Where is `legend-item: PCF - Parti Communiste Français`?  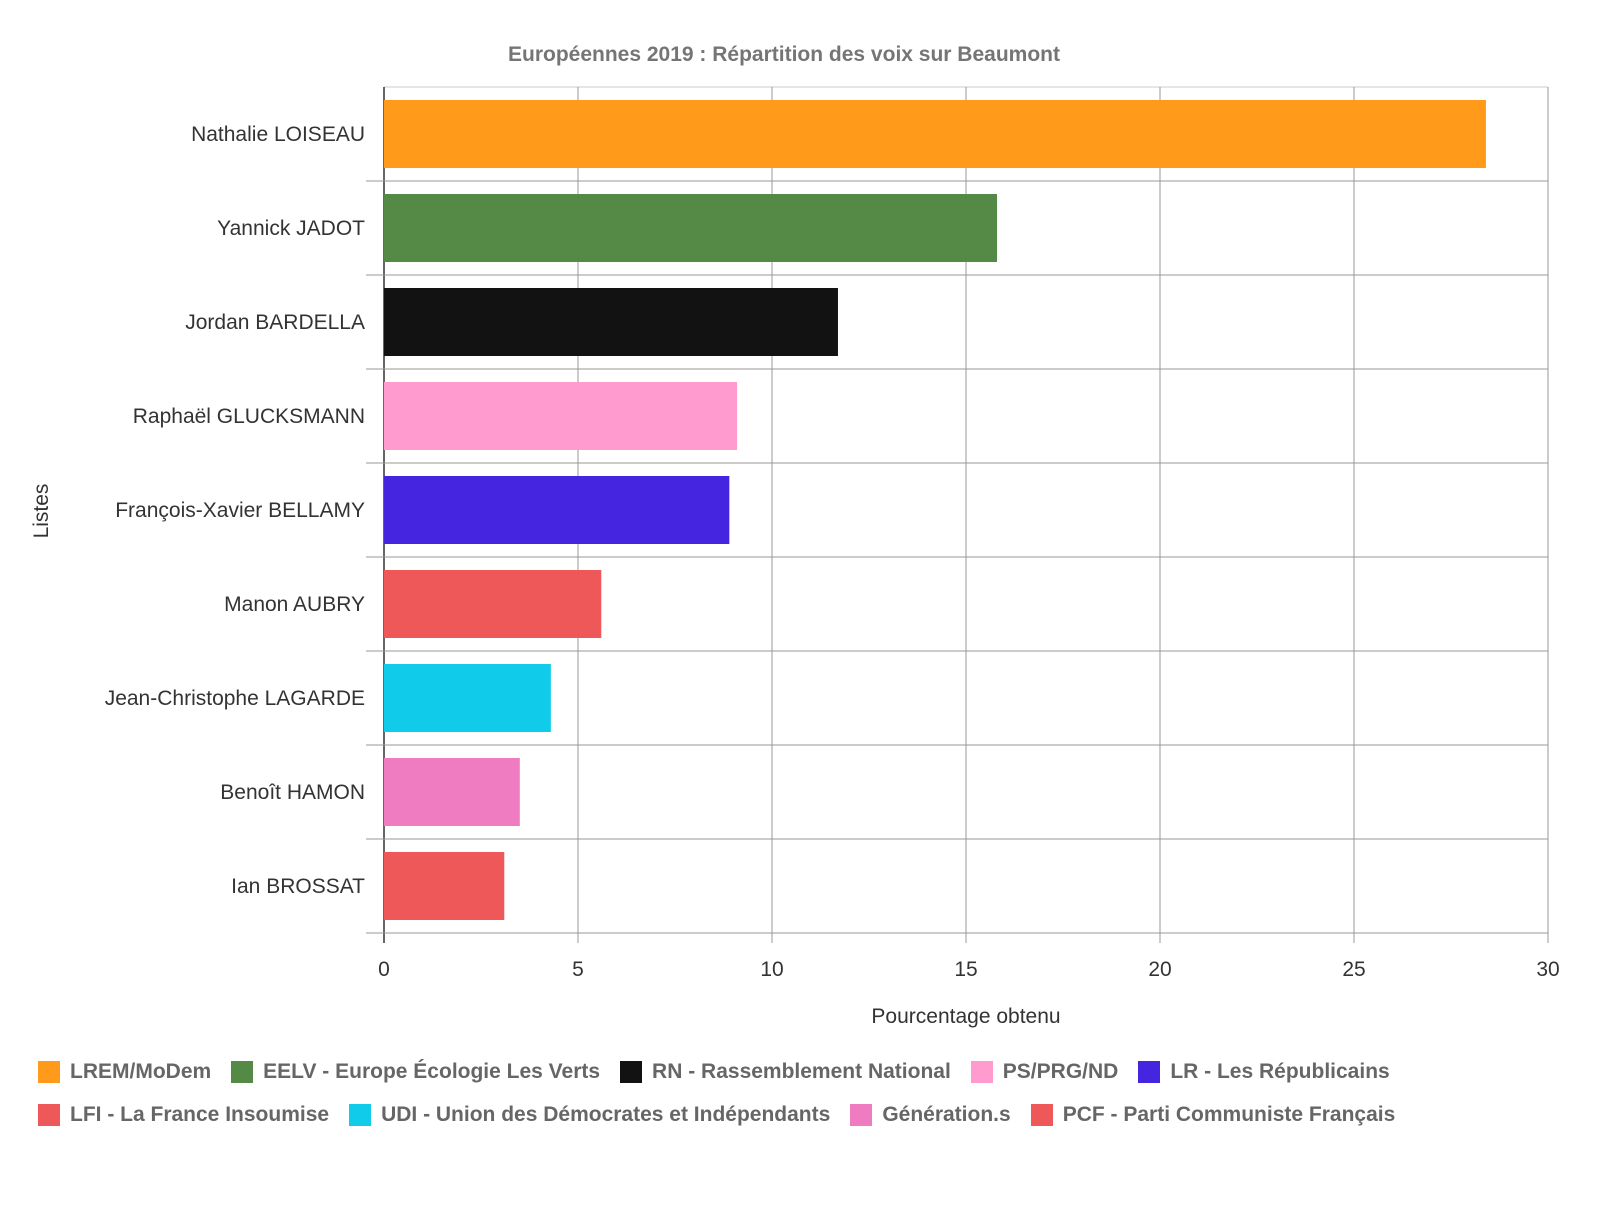 legend-item: PCF - Parti Communiste Français is located at coordinates (1213, 1114).